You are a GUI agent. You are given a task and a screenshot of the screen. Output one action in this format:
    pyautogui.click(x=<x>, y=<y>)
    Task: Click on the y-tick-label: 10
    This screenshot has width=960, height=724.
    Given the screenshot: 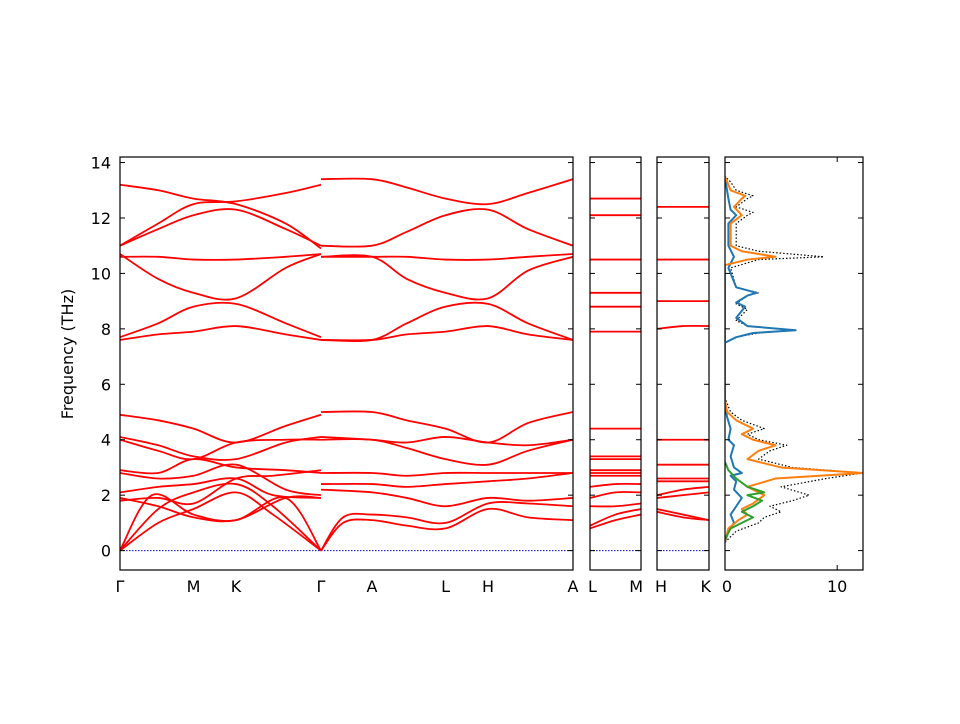 What is the action you would take?
    pyautogui.click(x=101, y=273)
    